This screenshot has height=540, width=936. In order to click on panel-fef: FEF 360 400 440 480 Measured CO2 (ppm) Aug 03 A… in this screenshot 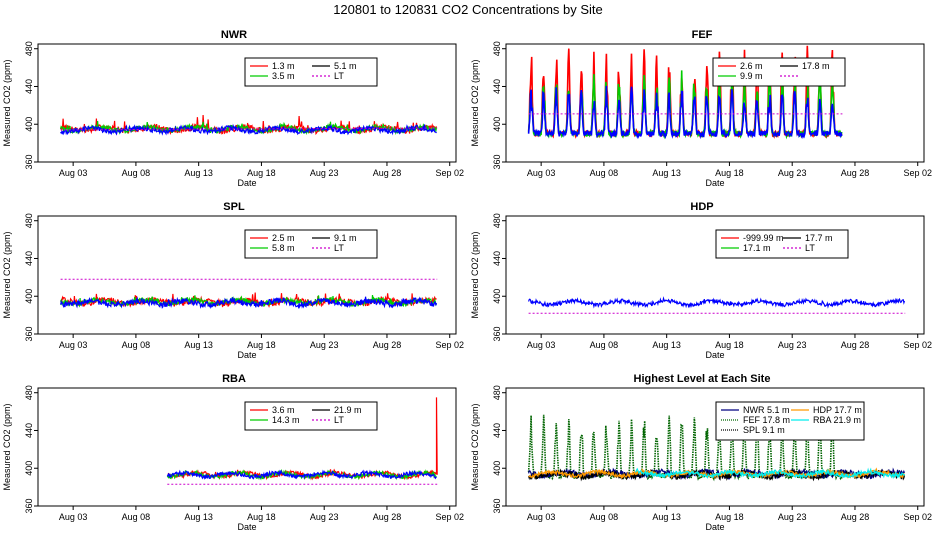, I will do `click(701, 108)`.